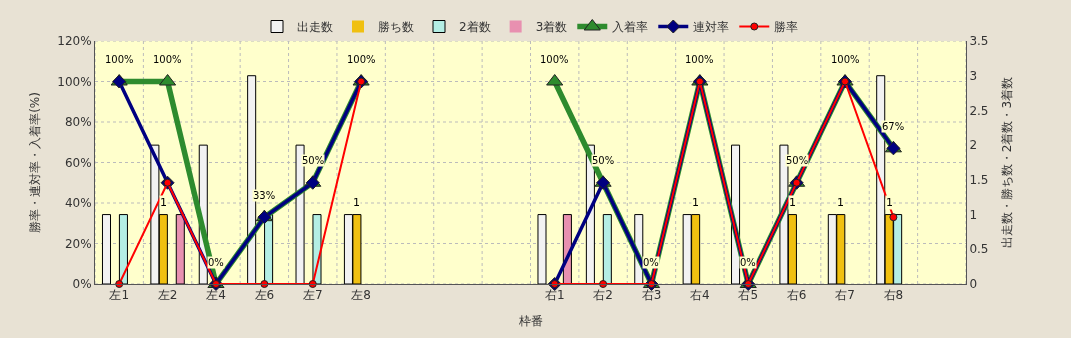 The width and height of the screenshot is (1071, 338). What do you see at coordinates (748, 295) in the screenshot?
I see `x-tick-label: 右5` at bounding box center [748, 295].